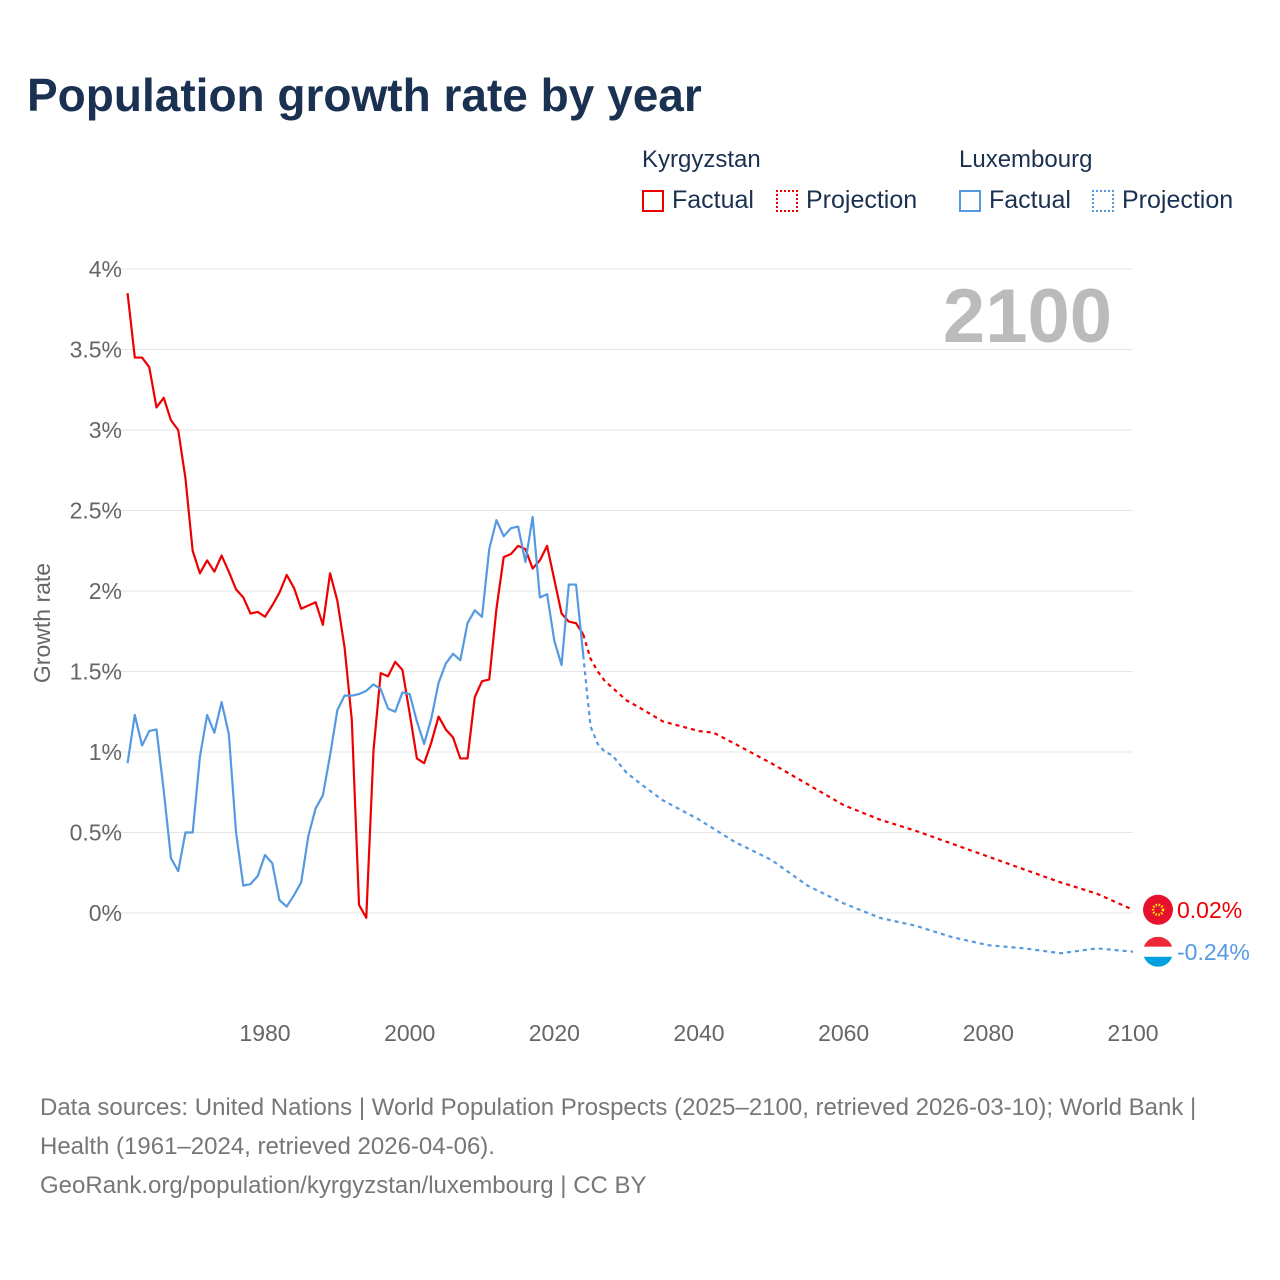 The width and height of the screenshot is (1280, 1280). Describe the element at coordinates (96, 672) in the screenshot. I see `y-tick-label: 1.5%` at that location.